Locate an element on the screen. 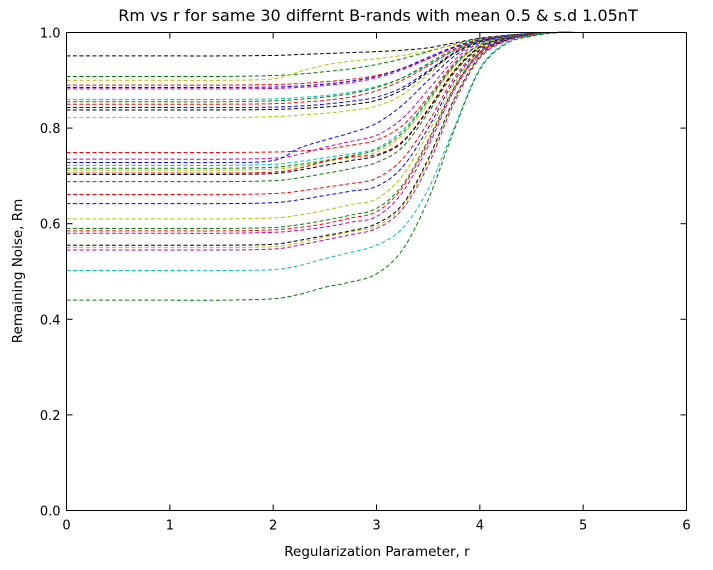  x-tick-label-2: 2 is located at coordinates (273, 526).